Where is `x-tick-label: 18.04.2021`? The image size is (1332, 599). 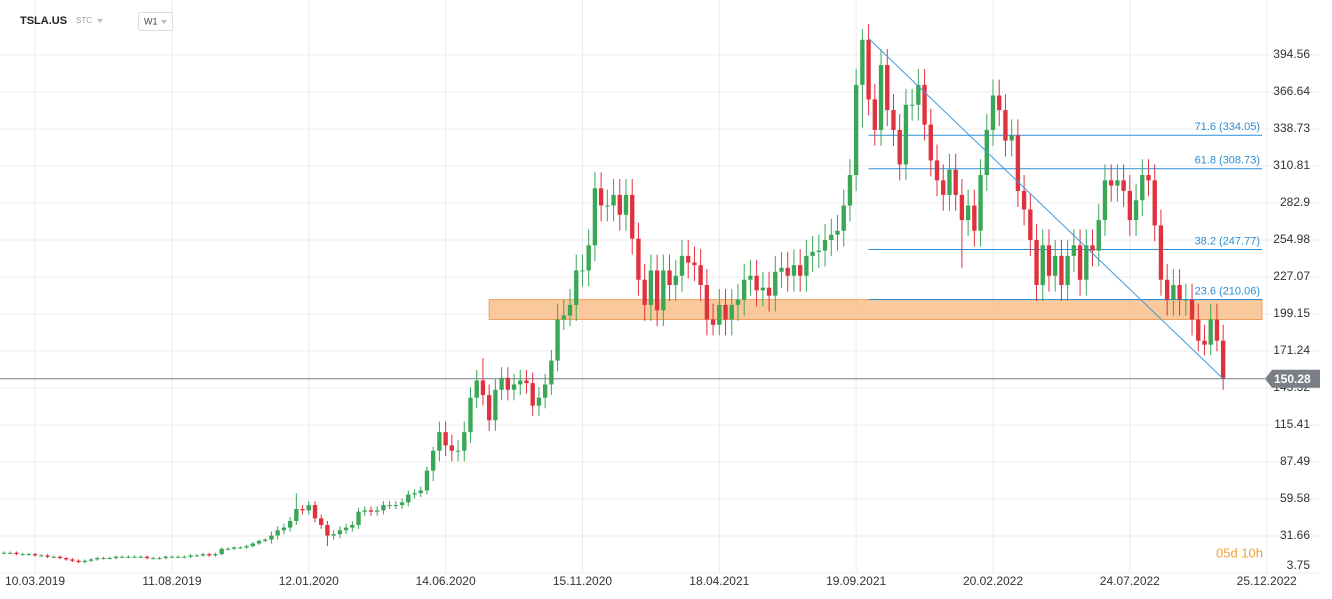 x-tick-label: 18.04.2021 is located at coordinates (719, 581).